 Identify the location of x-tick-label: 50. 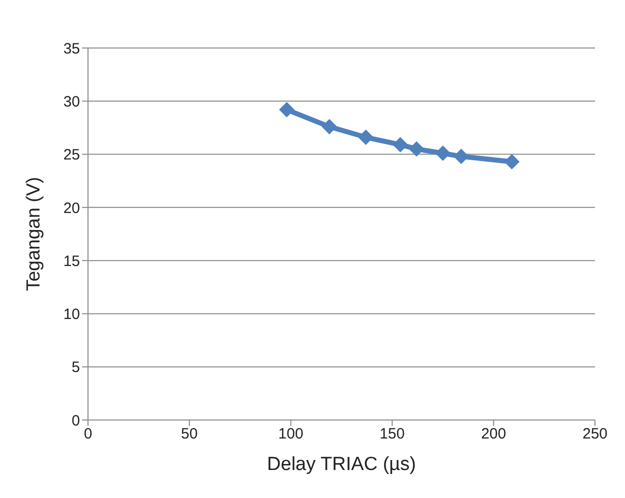
(189, 434).